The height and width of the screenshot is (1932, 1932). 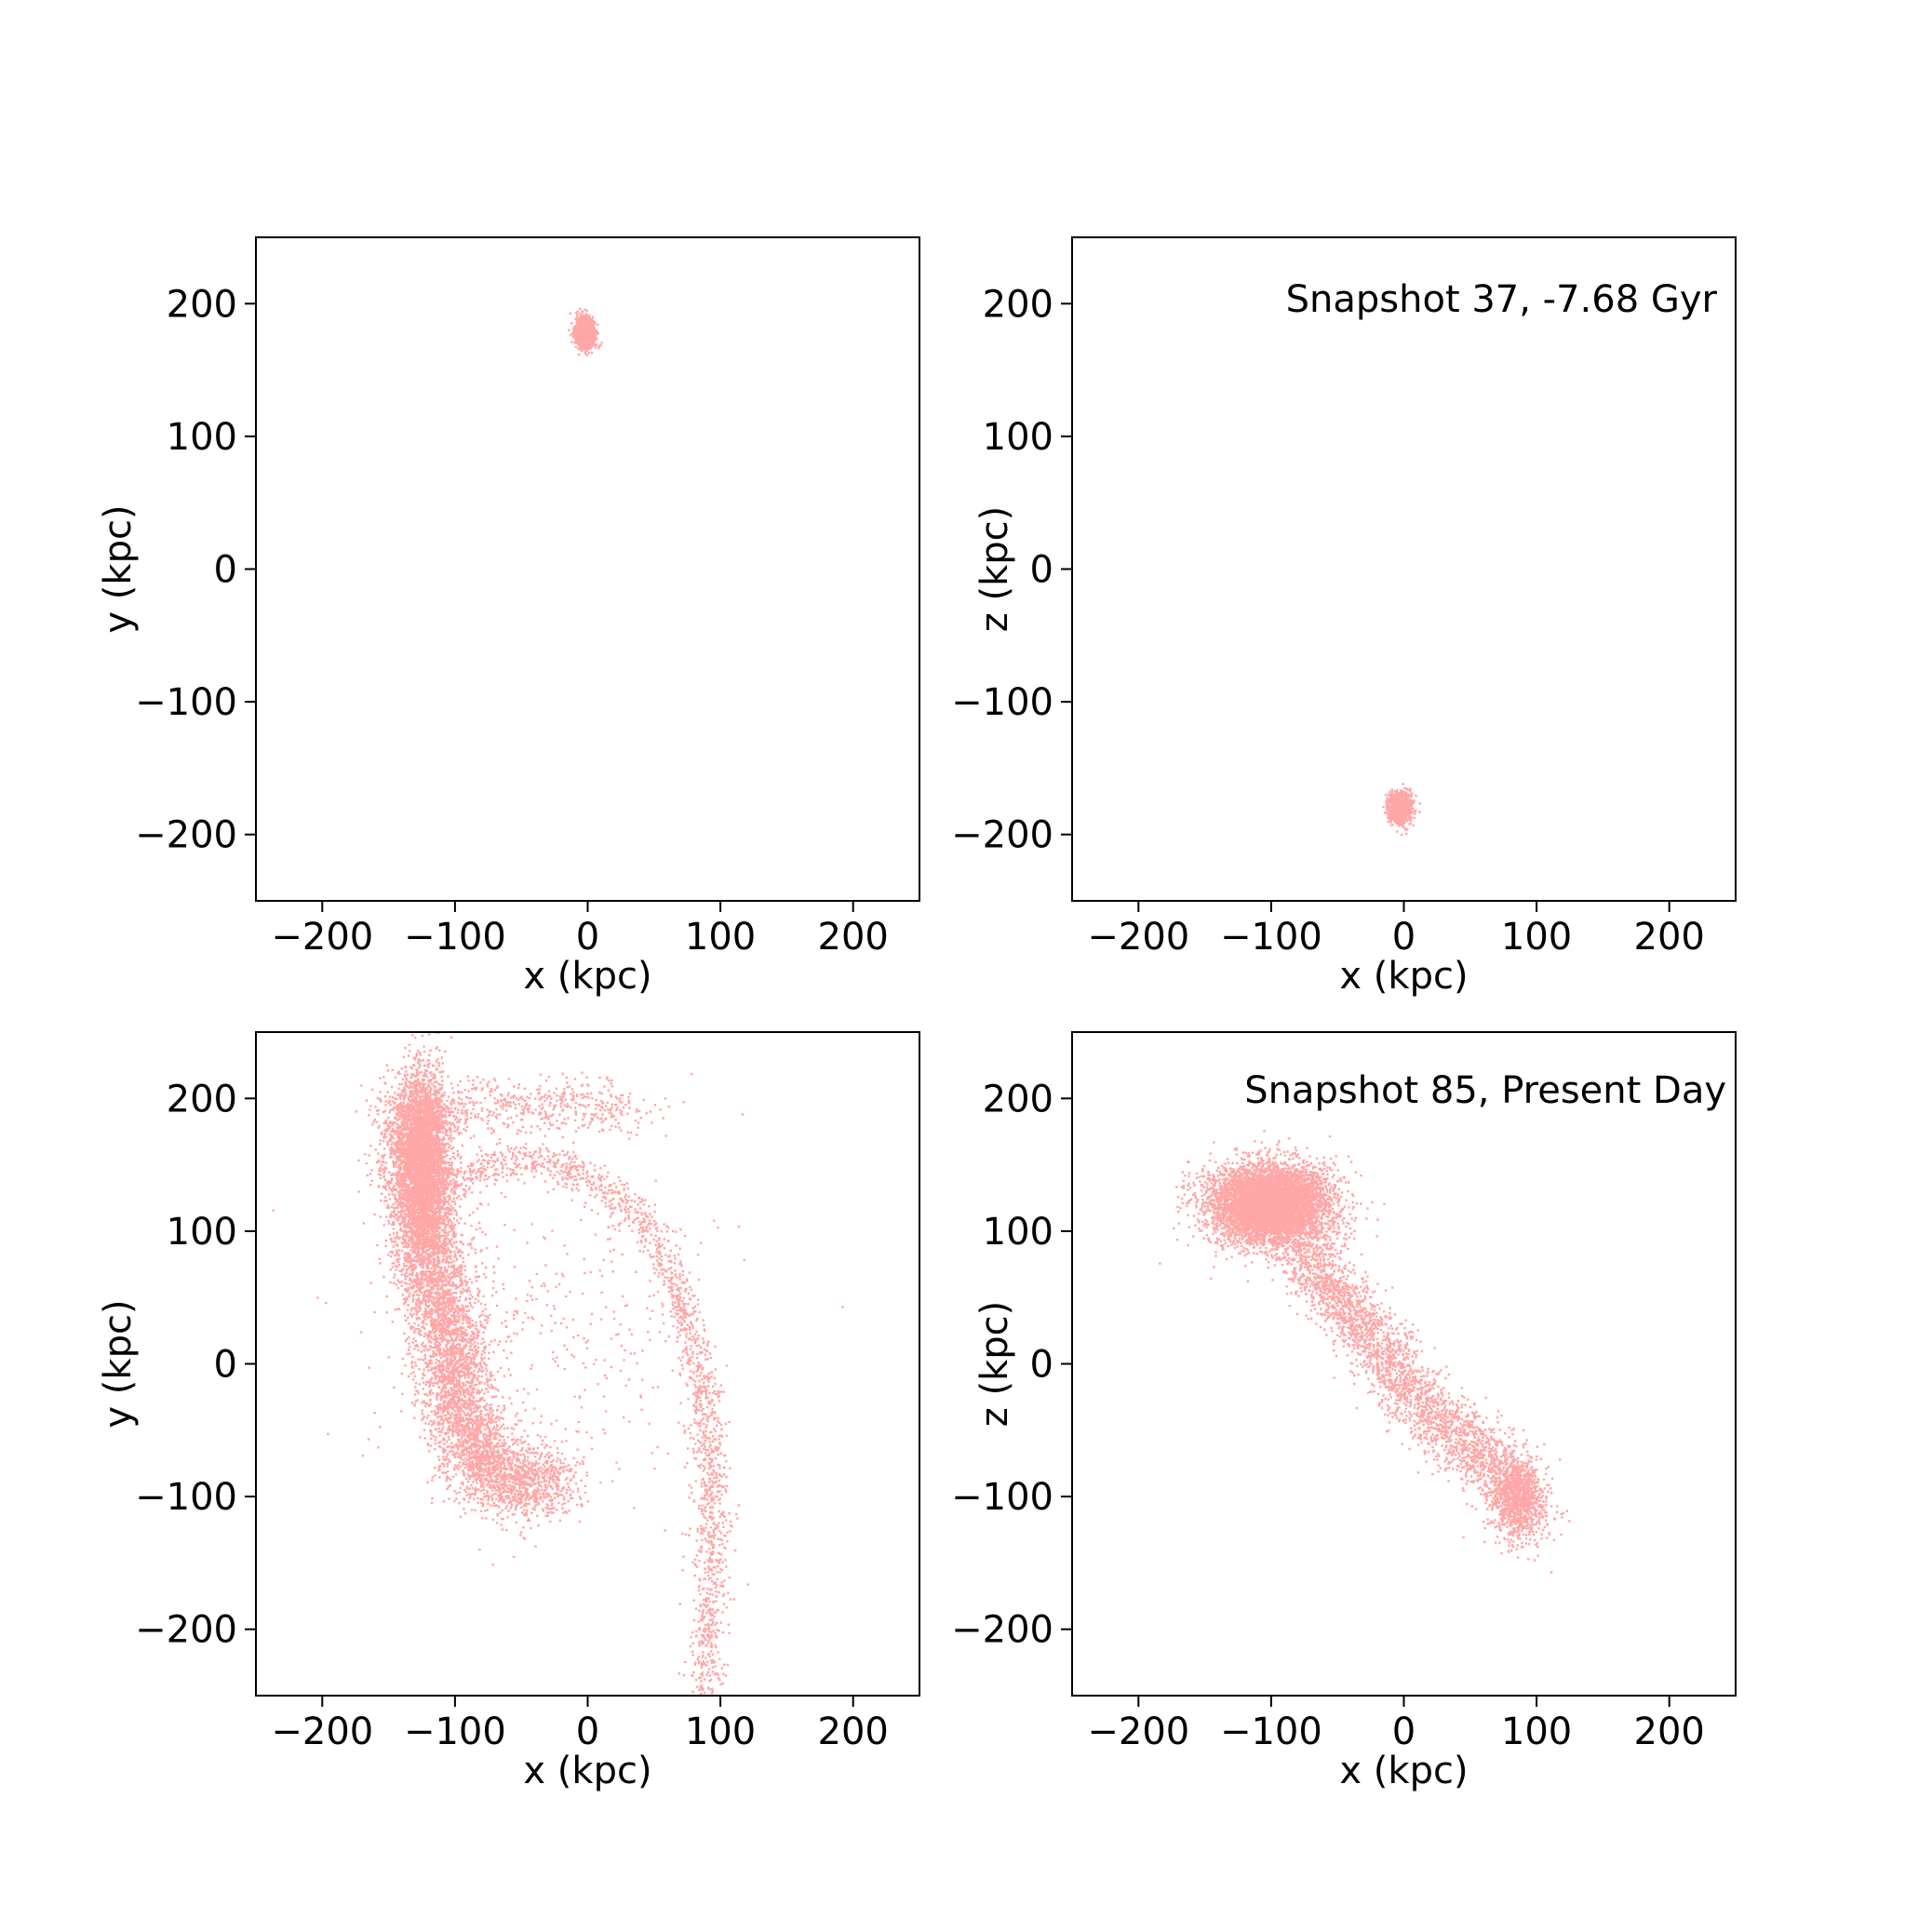 I want to click on snapshot-annotation: Snapshot 37, -7.68 Gyr, so click(x=1502, y=299).